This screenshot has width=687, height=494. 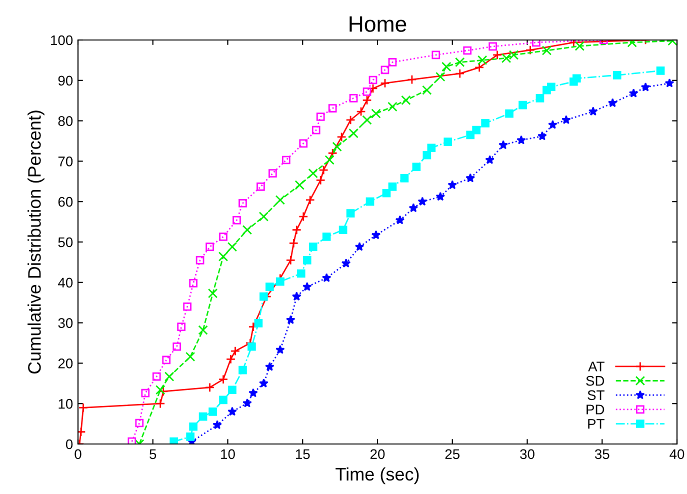 I want to click on legend-label: PD, so click(x=595, y=409).